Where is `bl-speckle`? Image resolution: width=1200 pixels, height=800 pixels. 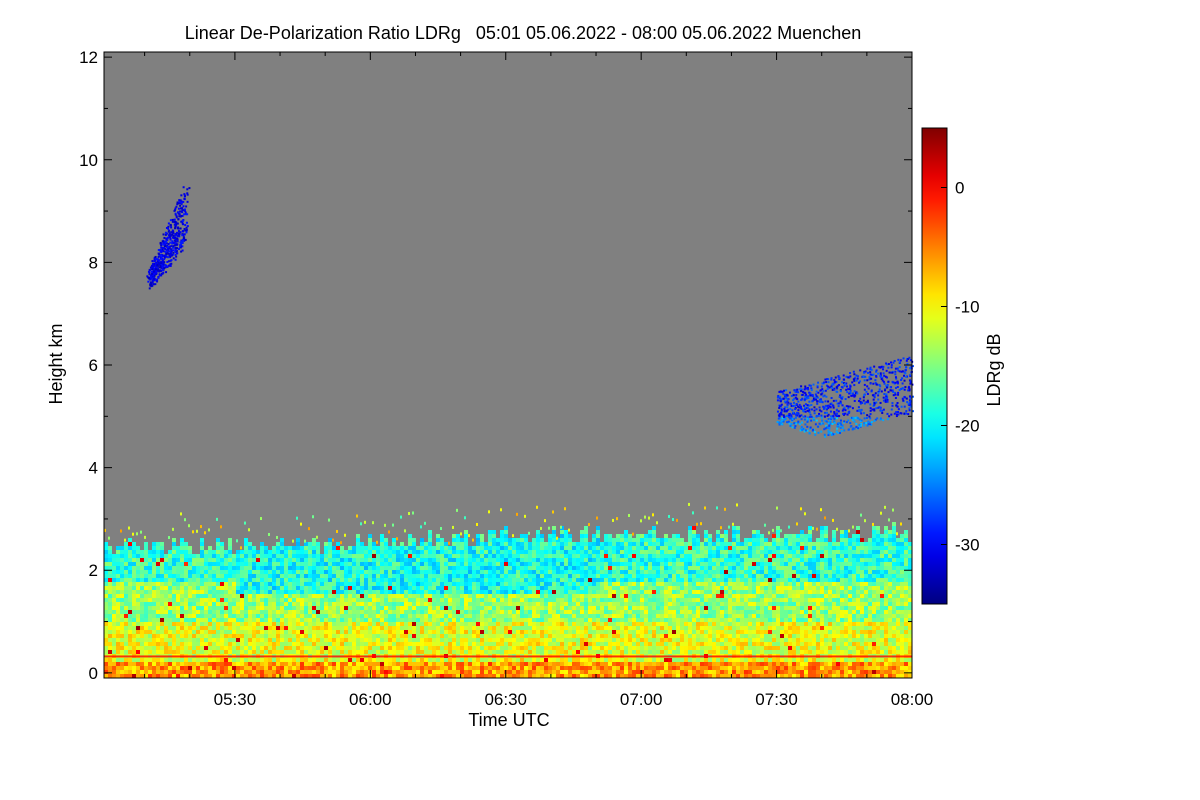 bl-speckle is located at coordinates (461, 534).